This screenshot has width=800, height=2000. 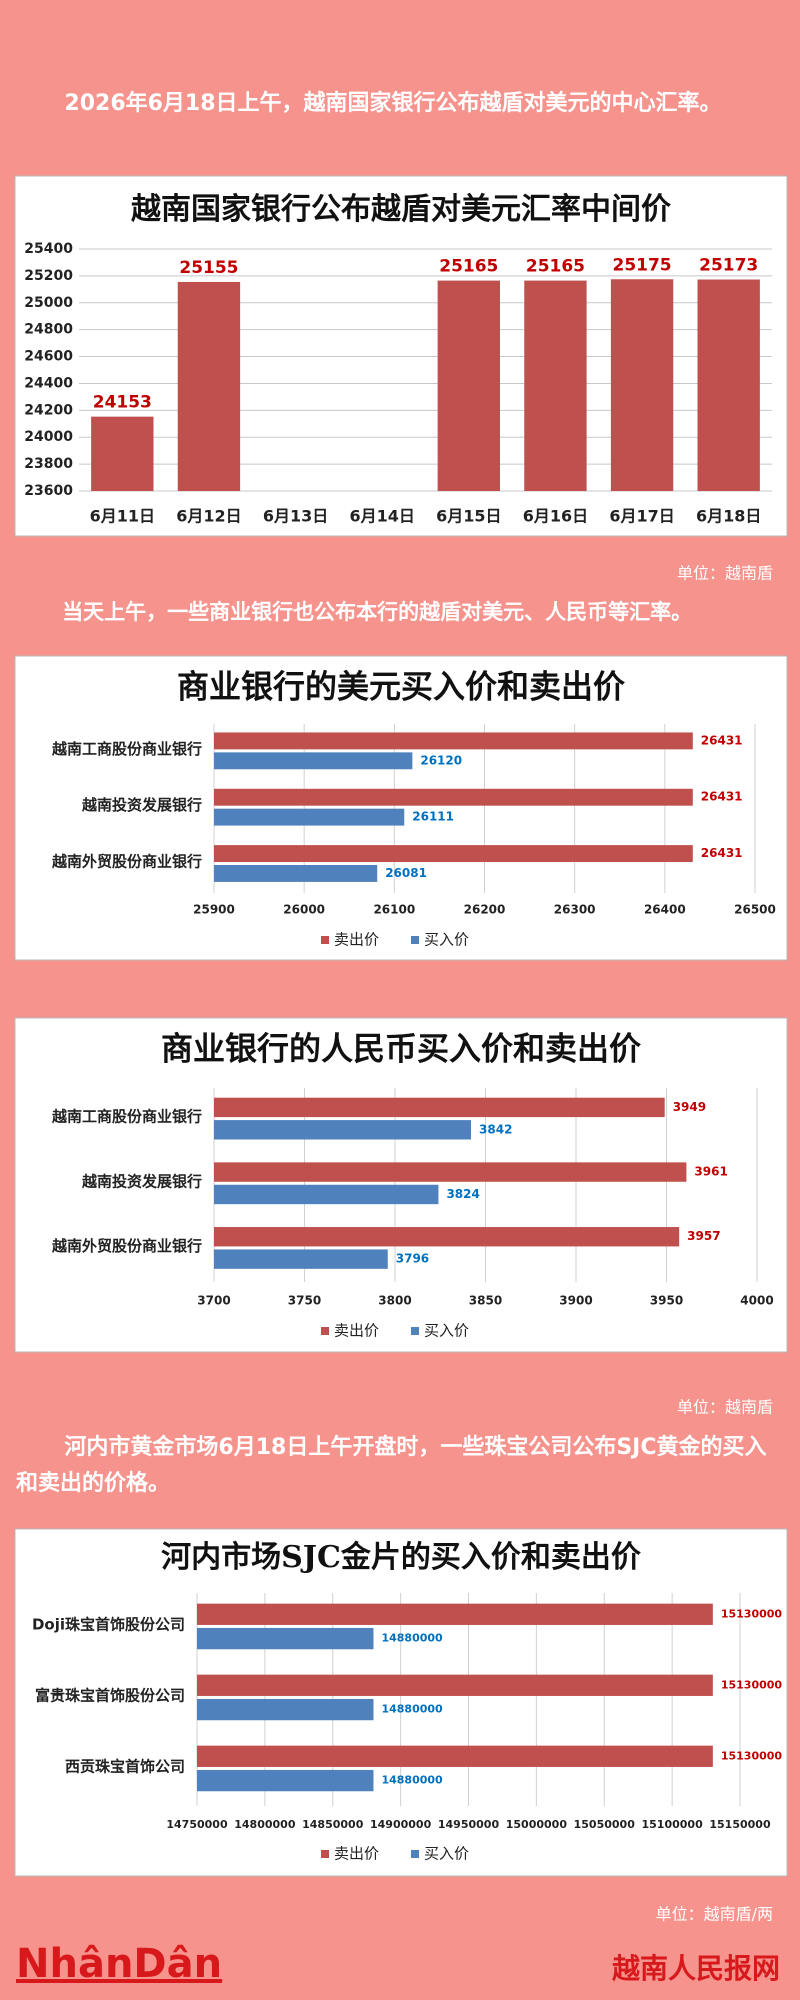 I want to click on y-tick-label: 23600, so click(x=48, y=491).